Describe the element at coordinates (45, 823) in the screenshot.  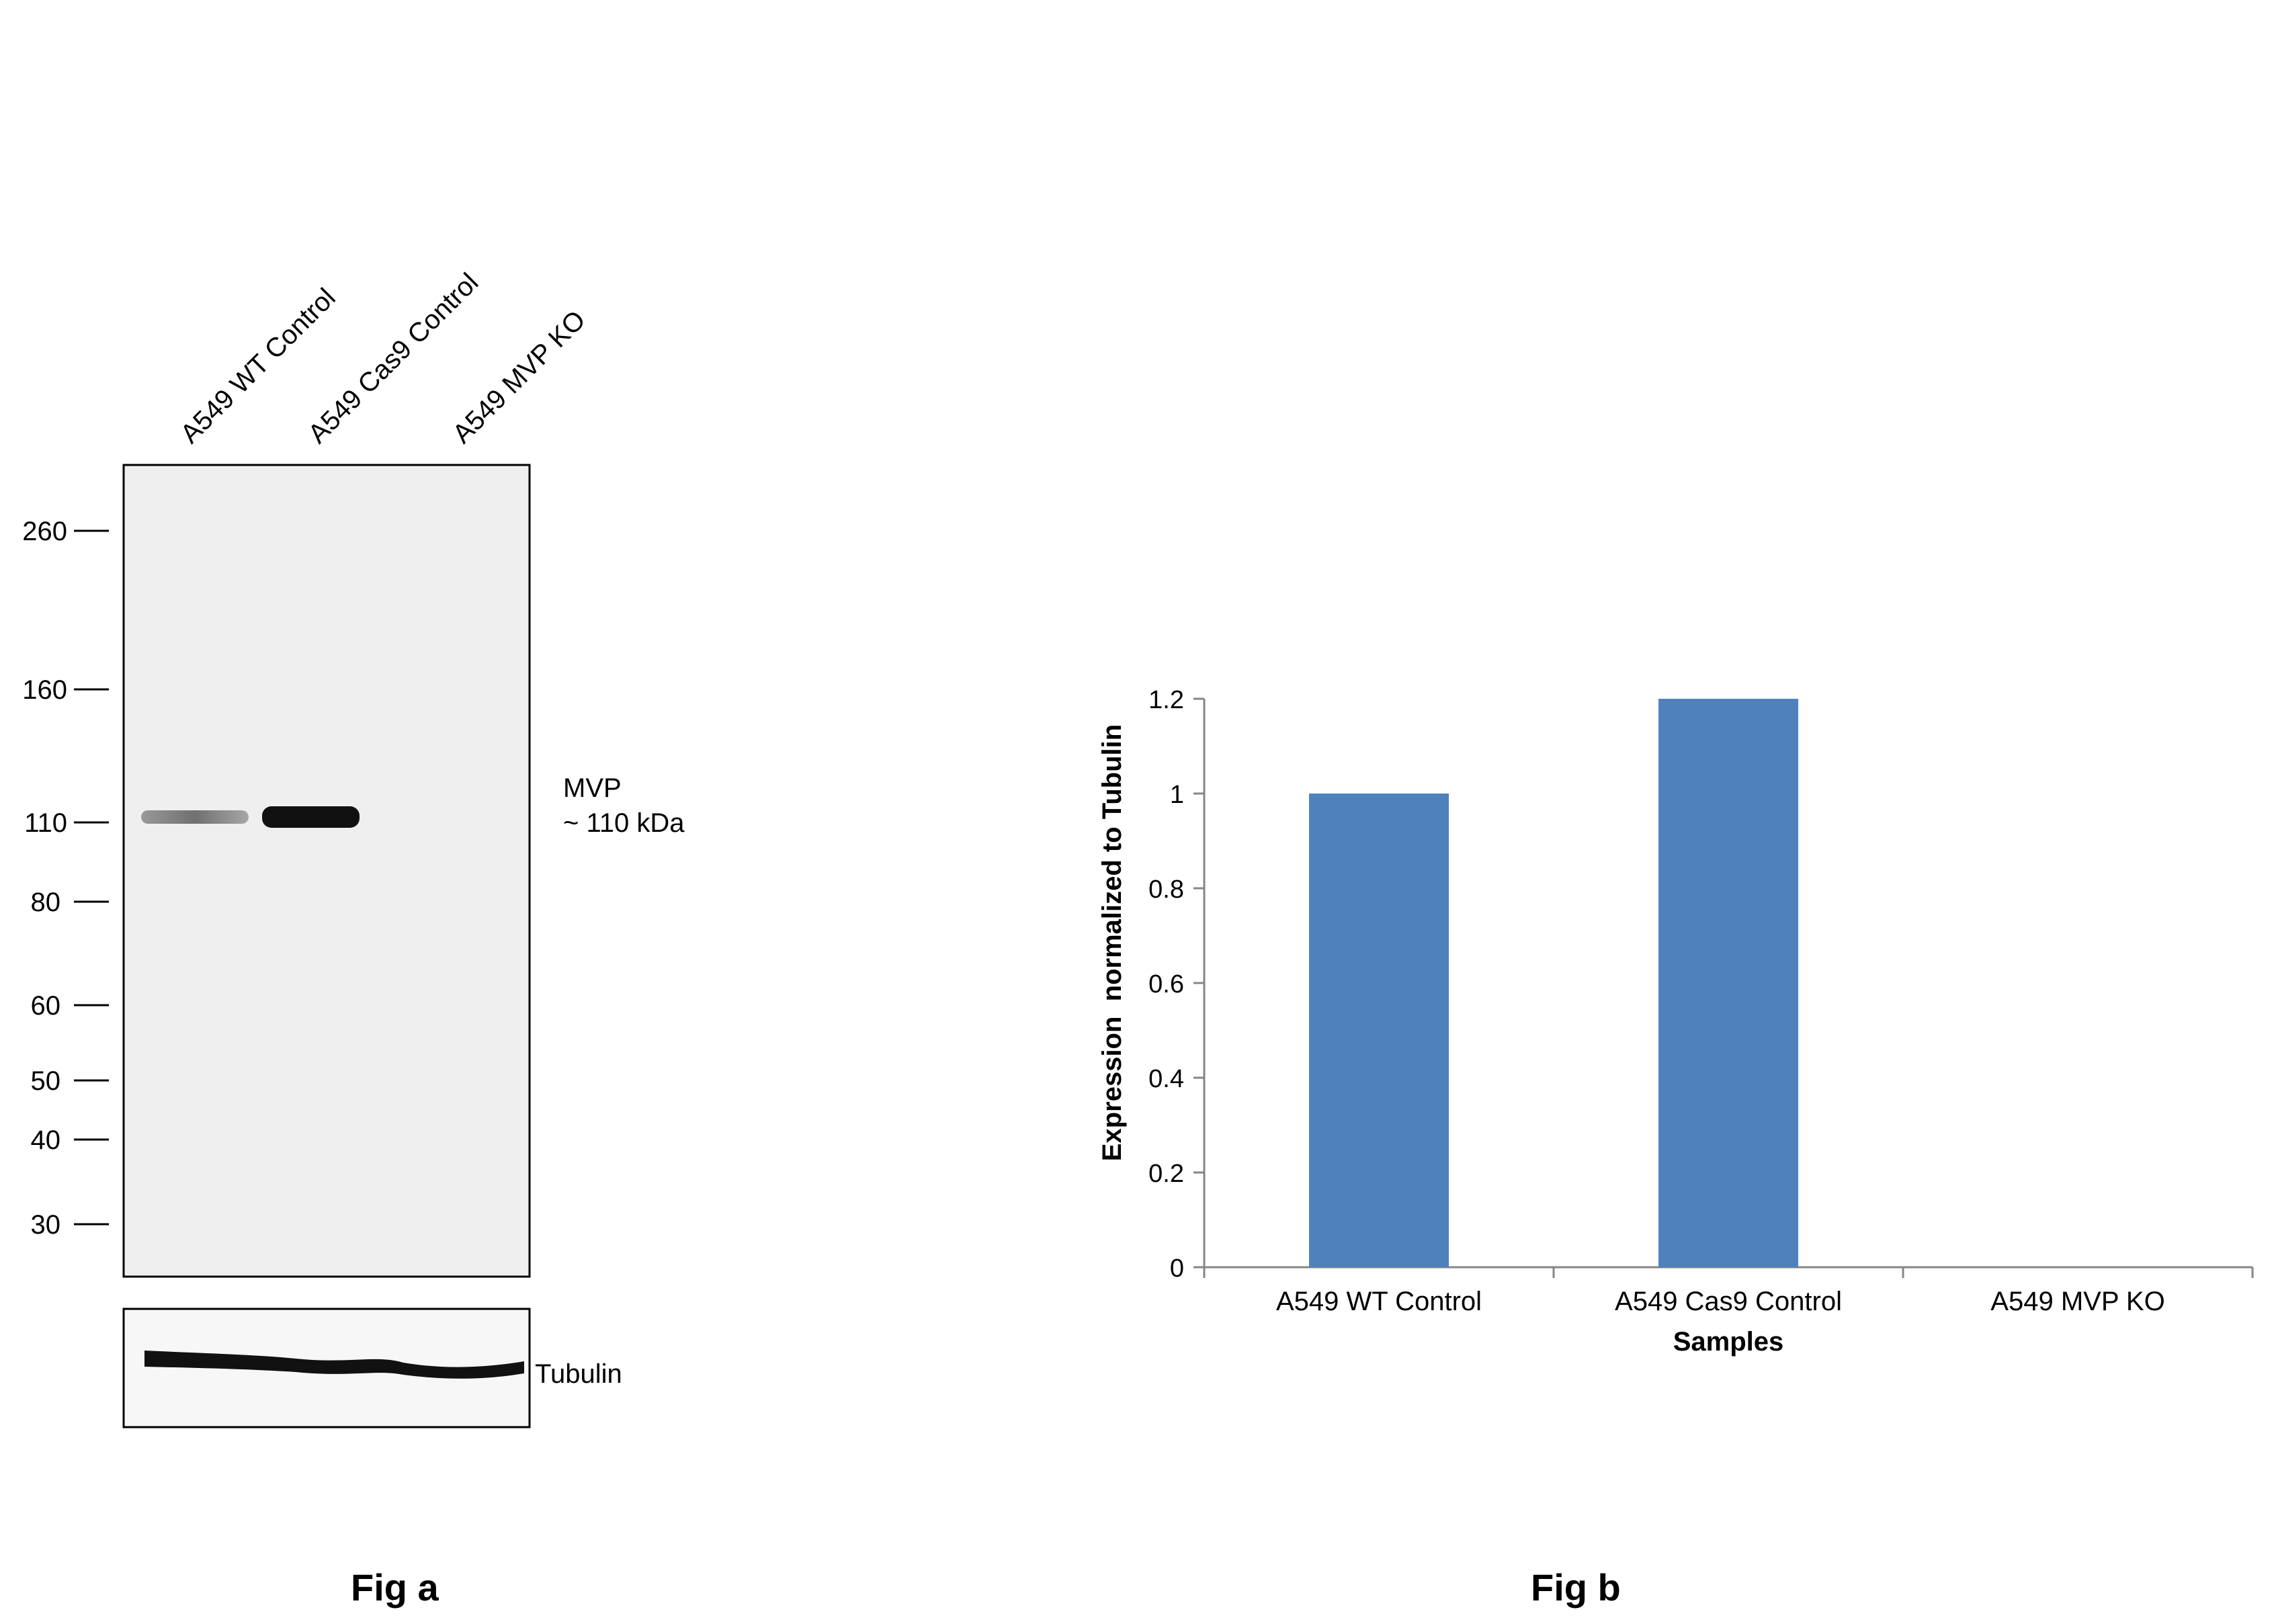
I see `svg-text: 110` at that location.